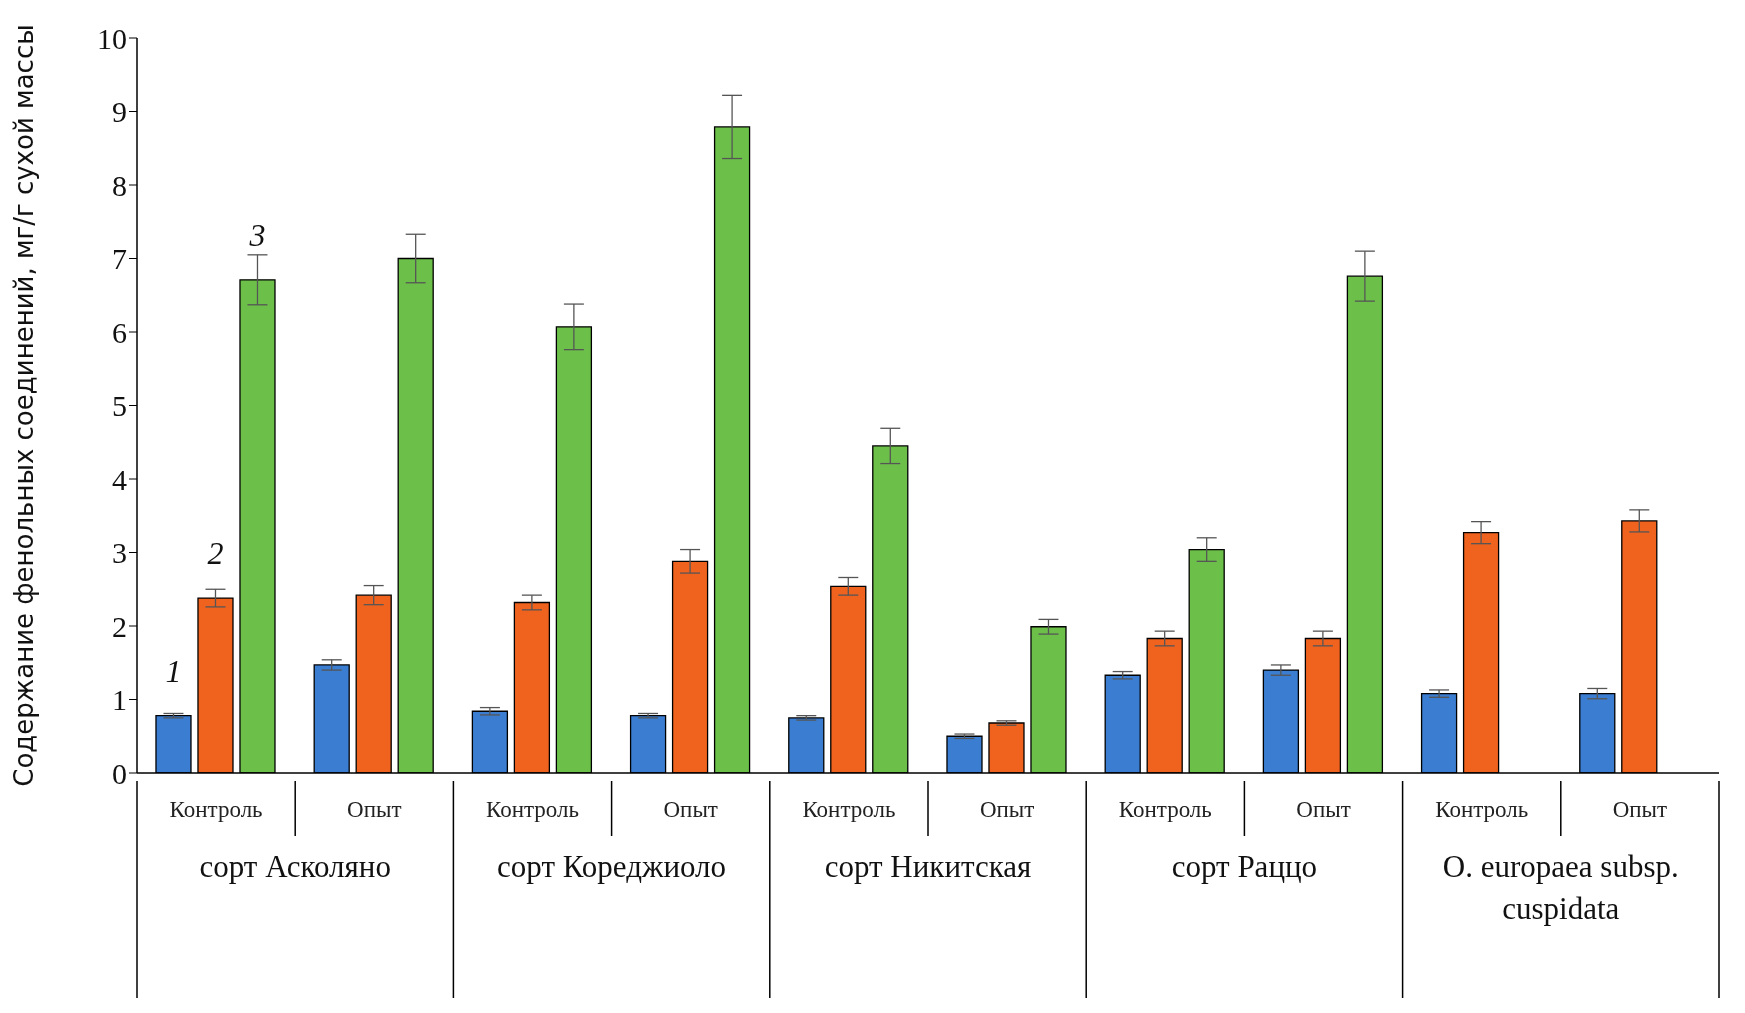  I want to click on y-axis-title: Содержание фенольных соединений, мг/г сухой массы, so click(24, 405).